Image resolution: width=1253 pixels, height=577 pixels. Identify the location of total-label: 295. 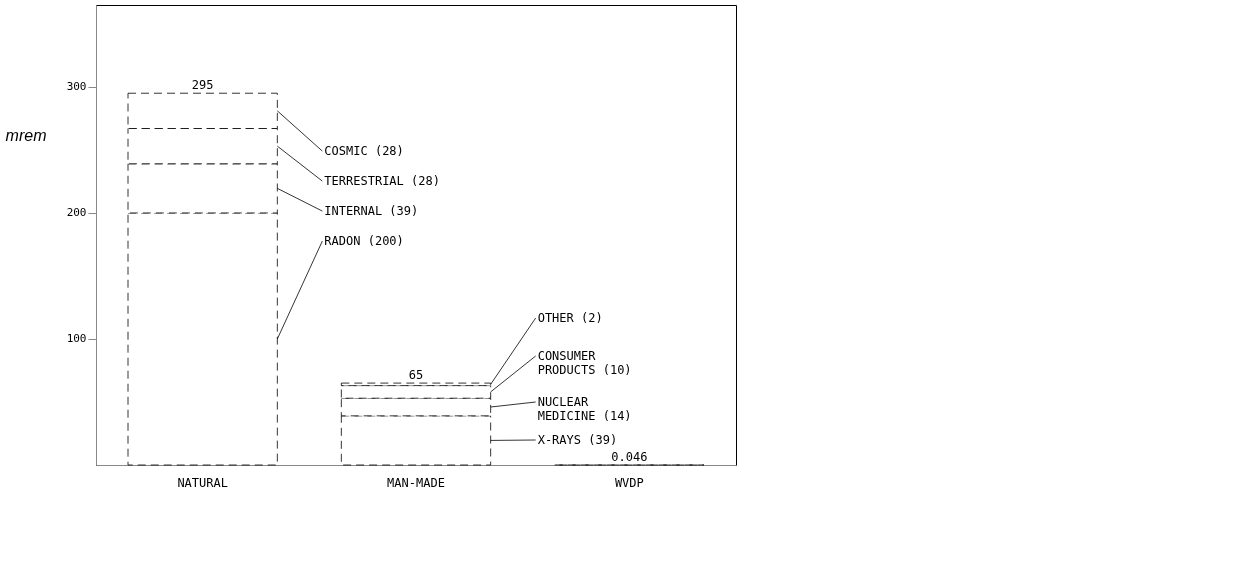
(202, 85).